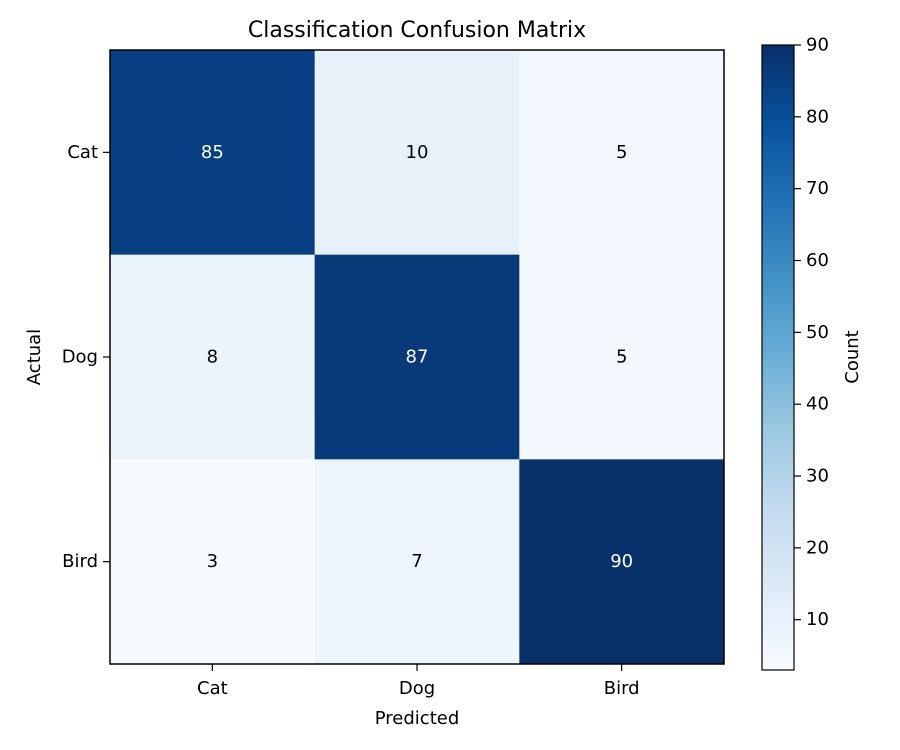 This screenshot has width=900, height=750. I want to click on cell-value-label: 85, so click(212, 152).